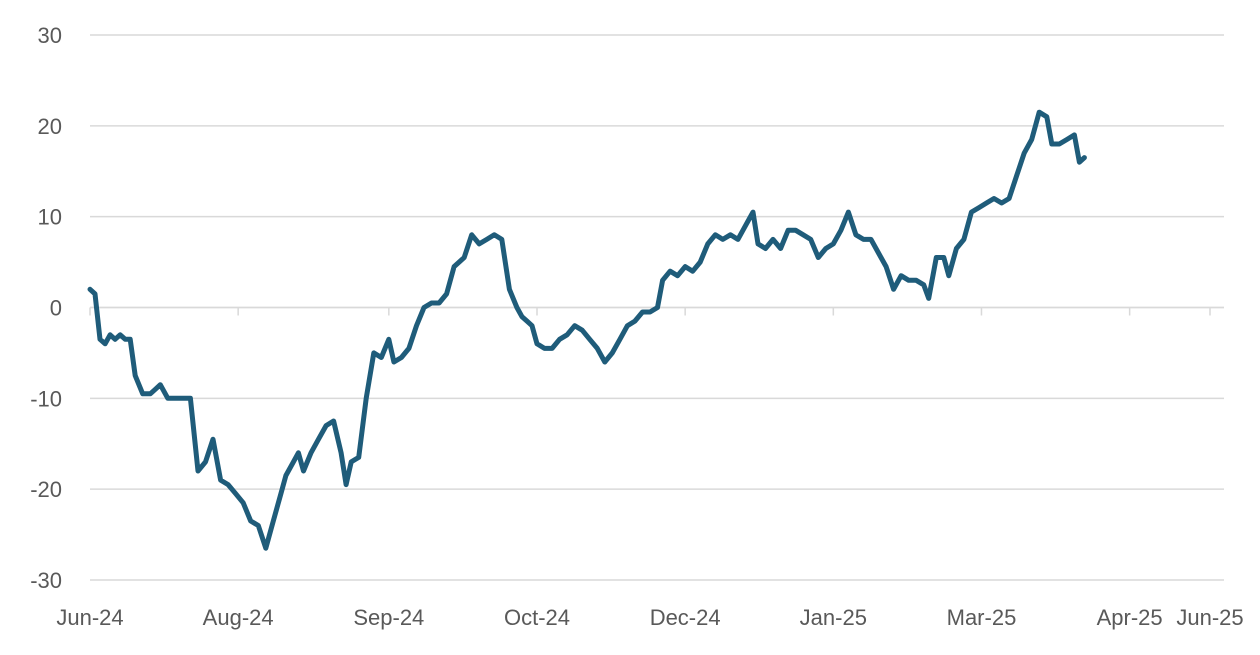 This screenshot has height=655, width=1260. What do you see at coordinates (982, 617) in the screenshot?
I see `x-tick-label: Mar-25` at bounding box center [982, 617].